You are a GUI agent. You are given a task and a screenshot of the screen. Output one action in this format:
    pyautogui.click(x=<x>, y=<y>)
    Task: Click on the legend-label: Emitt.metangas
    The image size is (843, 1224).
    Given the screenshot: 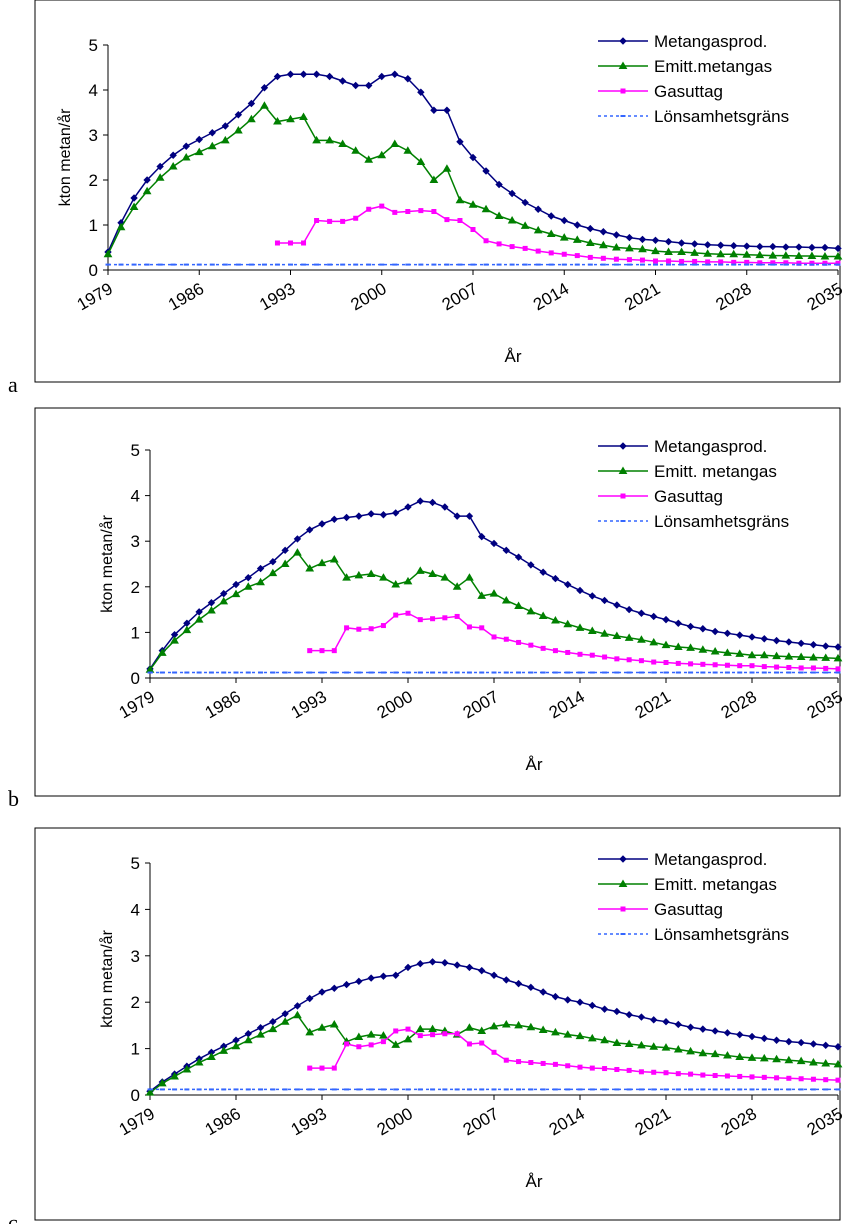 What is the action you would take?
    pyautogui.click(x=713, y=66)
    